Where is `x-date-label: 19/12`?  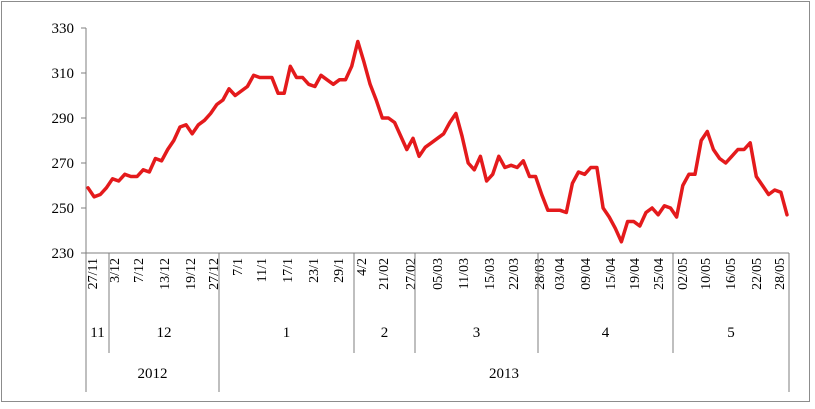 x-date-label: 19/12 is located at coordinates (191, 274).